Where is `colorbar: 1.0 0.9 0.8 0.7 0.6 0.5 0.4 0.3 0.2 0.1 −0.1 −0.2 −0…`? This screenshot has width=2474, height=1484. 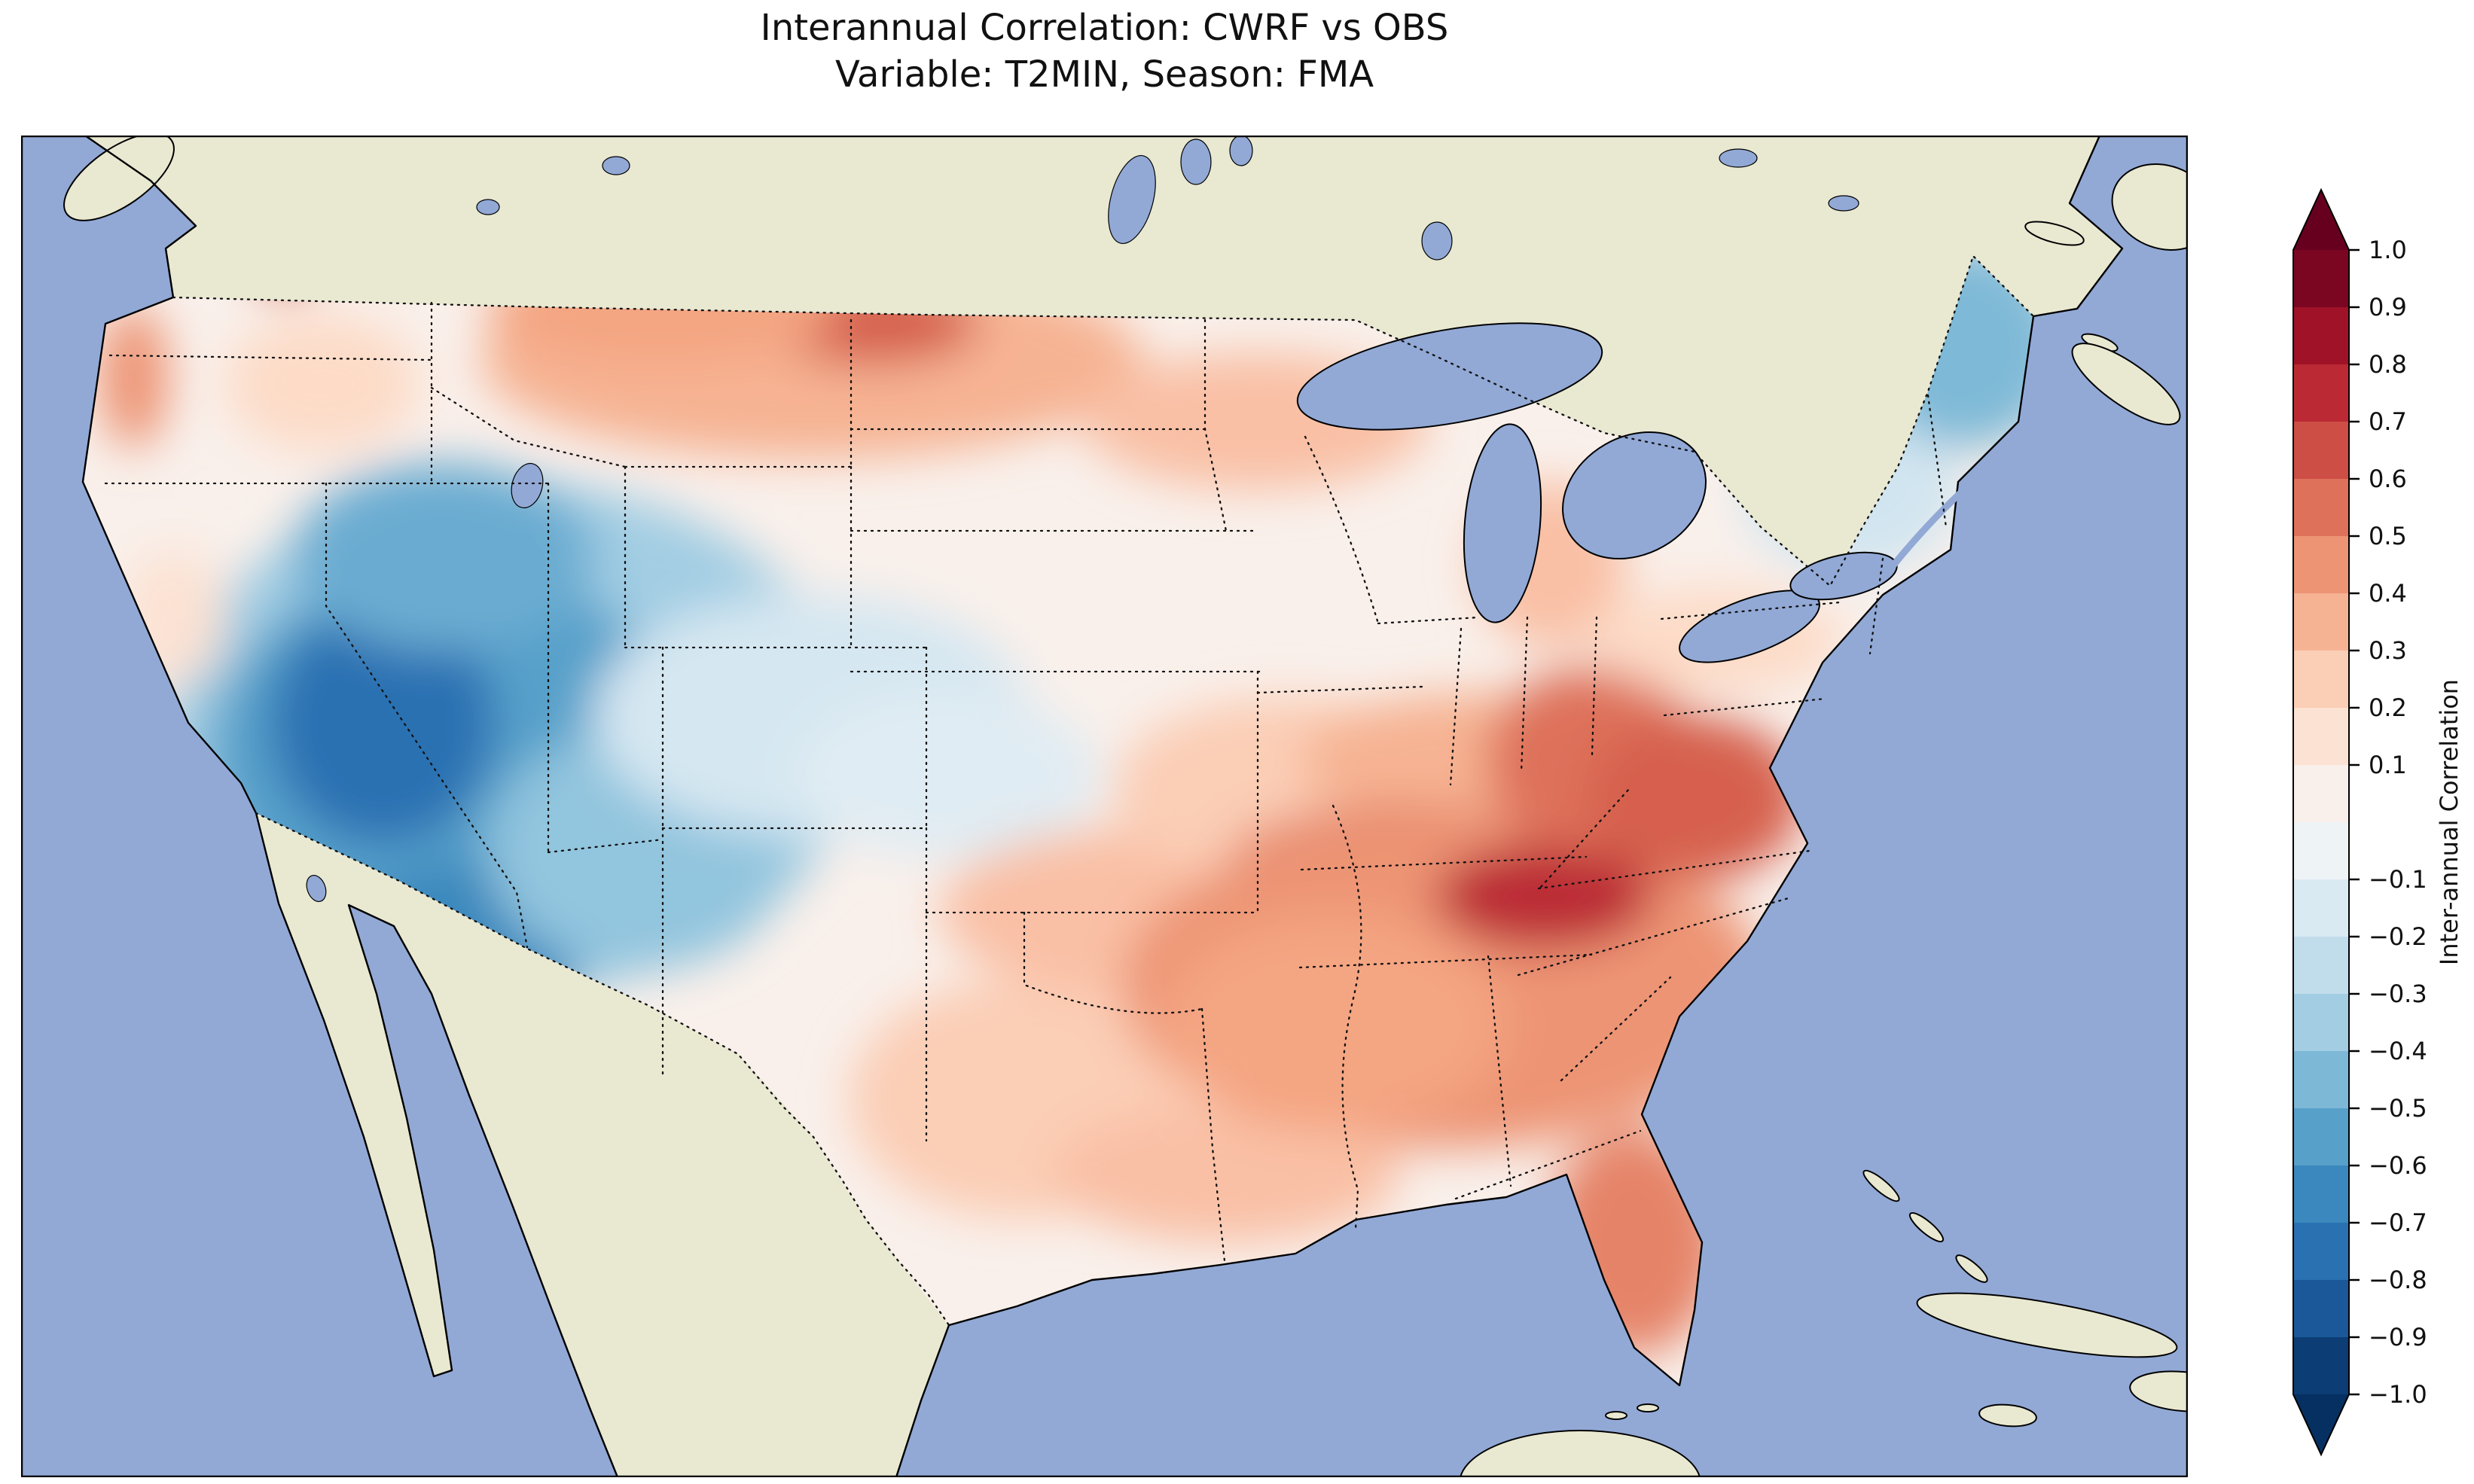
colorbar: 1.0 0.9 0.8 0.7 0.6 0.5 0.4 0.3 0.2 0.1 −0.1 −0.2 −0… is located at coordinates (2360, 822).